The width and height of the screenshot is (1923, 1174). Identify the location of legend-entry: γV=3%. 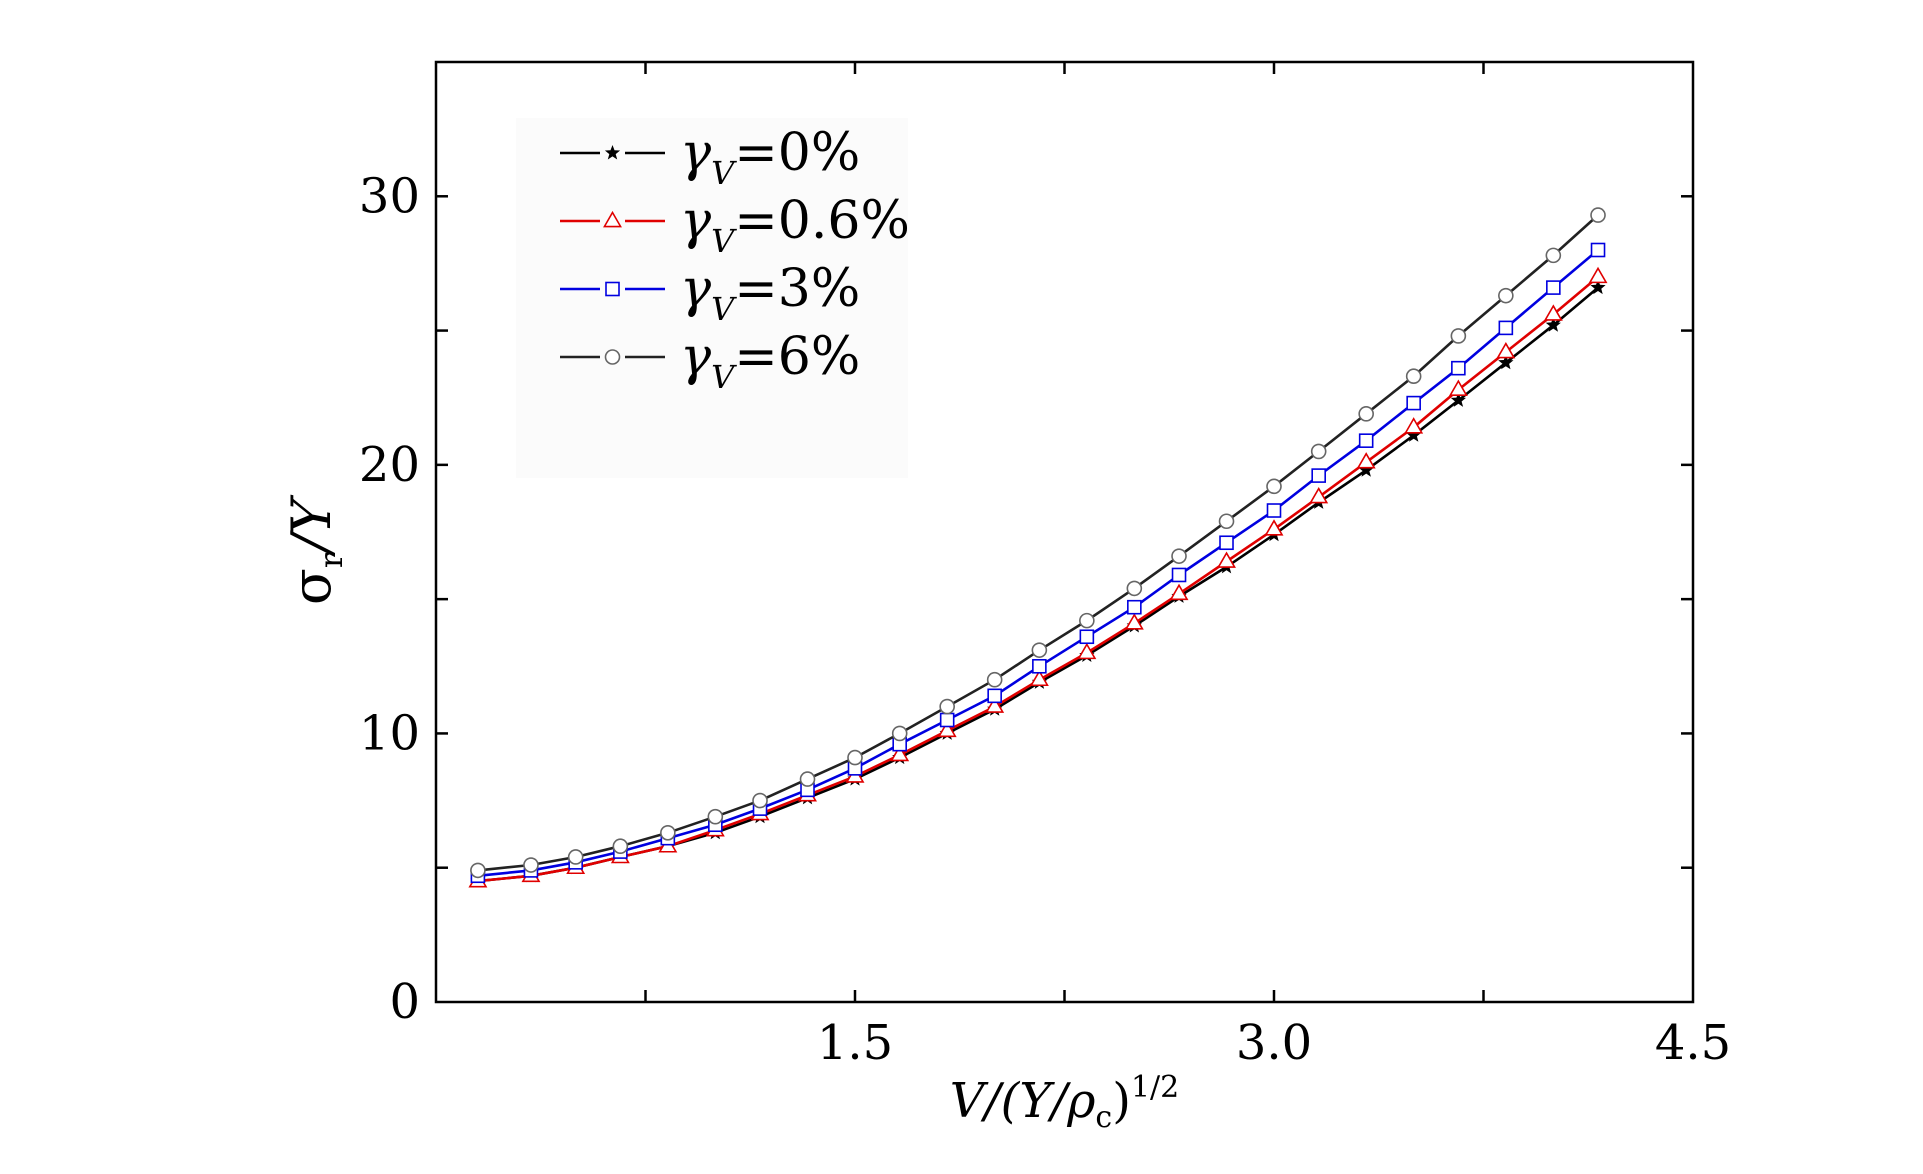
(710, 293).